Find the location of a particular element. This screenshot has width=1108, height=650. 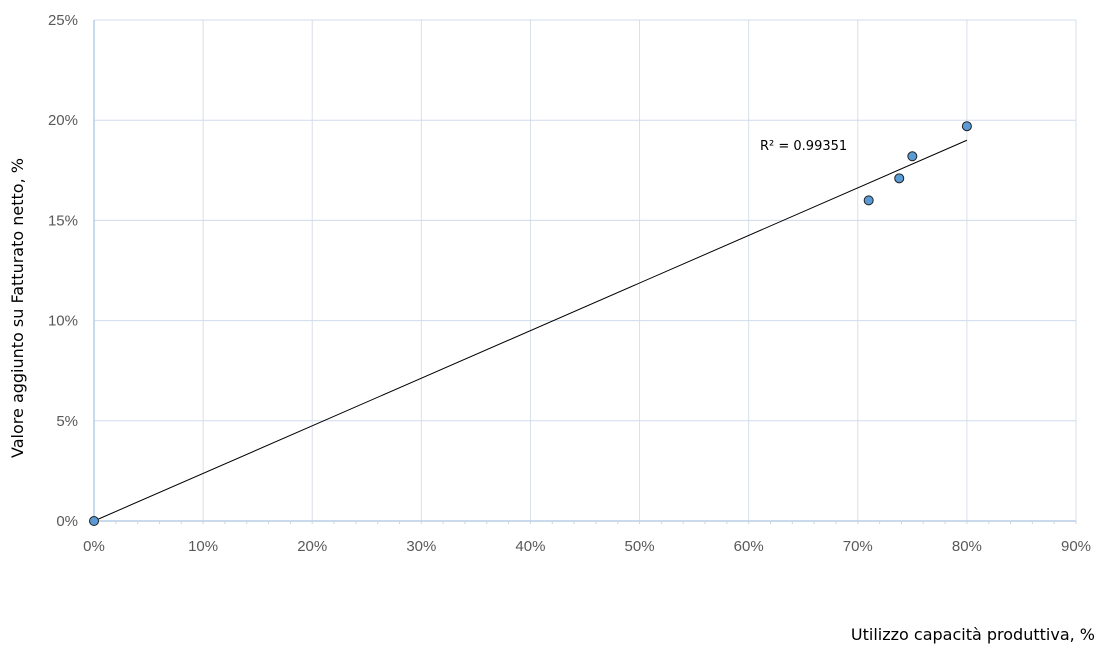

x-tick-label: 0% is located at coordinates (94, 546).